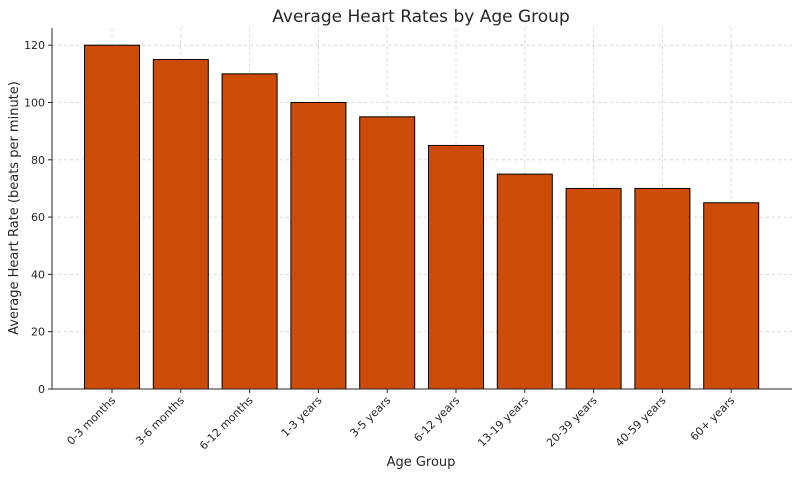 The image size is (800, 477). What do you see at coordinates (14, 208) in the screenshot?
I see `y-axis-label: Average Heart Rate (beats per minute)` at bounding box center [14, 208].